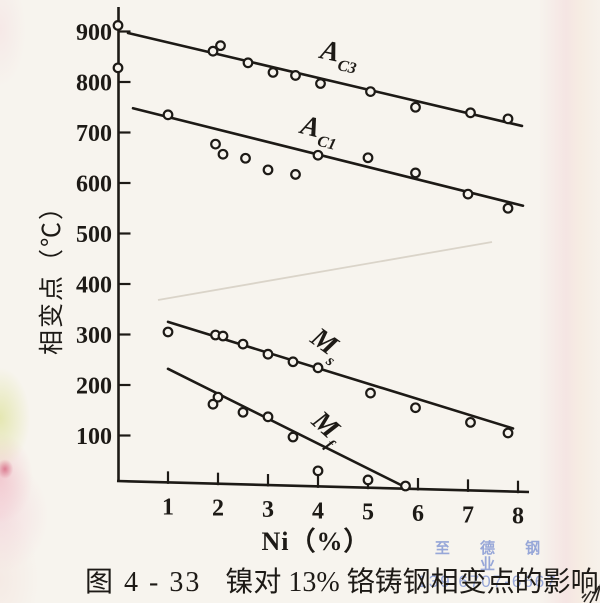 This screenshot has height=603, width=600. I want to click on x-tick-label: 8, so click(518, 517).